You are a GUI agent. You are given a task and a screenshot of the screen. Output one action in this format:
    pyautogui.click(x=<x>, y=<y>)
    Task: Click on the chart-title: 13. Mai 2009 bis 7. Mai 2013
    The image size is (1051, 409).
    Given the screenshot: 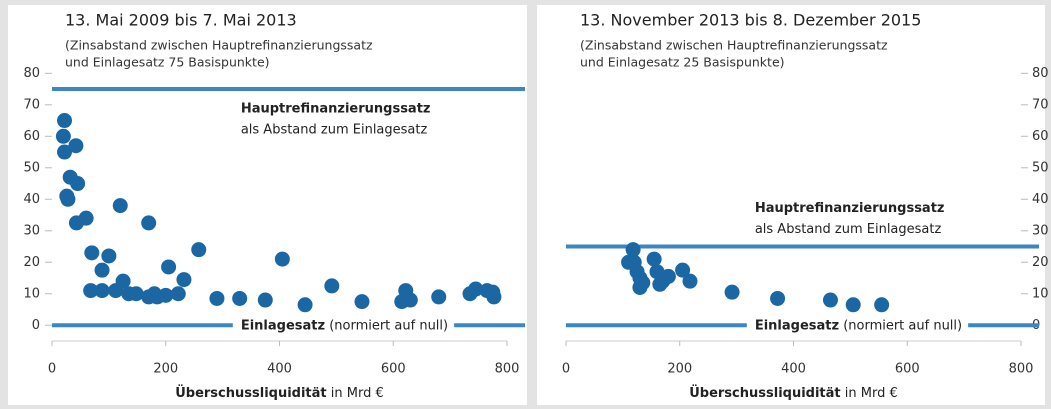 What is the action you would take?
    pyautogui.click(x=181, y=20)
    